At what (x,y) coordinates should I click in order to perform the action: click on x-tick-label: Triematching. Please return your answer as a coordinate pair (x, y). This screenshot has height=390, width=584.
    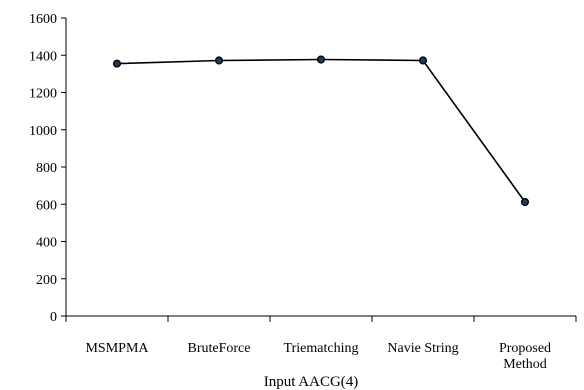
    Looking at the image, I should click on (321, 348).